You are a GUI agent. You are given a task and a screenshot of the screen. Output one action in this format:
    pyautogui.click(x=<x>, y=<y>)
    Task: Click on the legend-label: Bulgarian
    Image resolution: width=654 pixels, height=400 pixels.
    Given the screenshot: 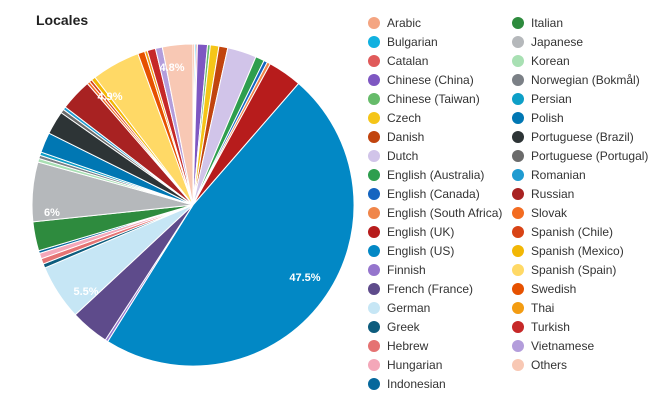 What is the action you would take?
    pyautogui.click(x=412, y=41)
    